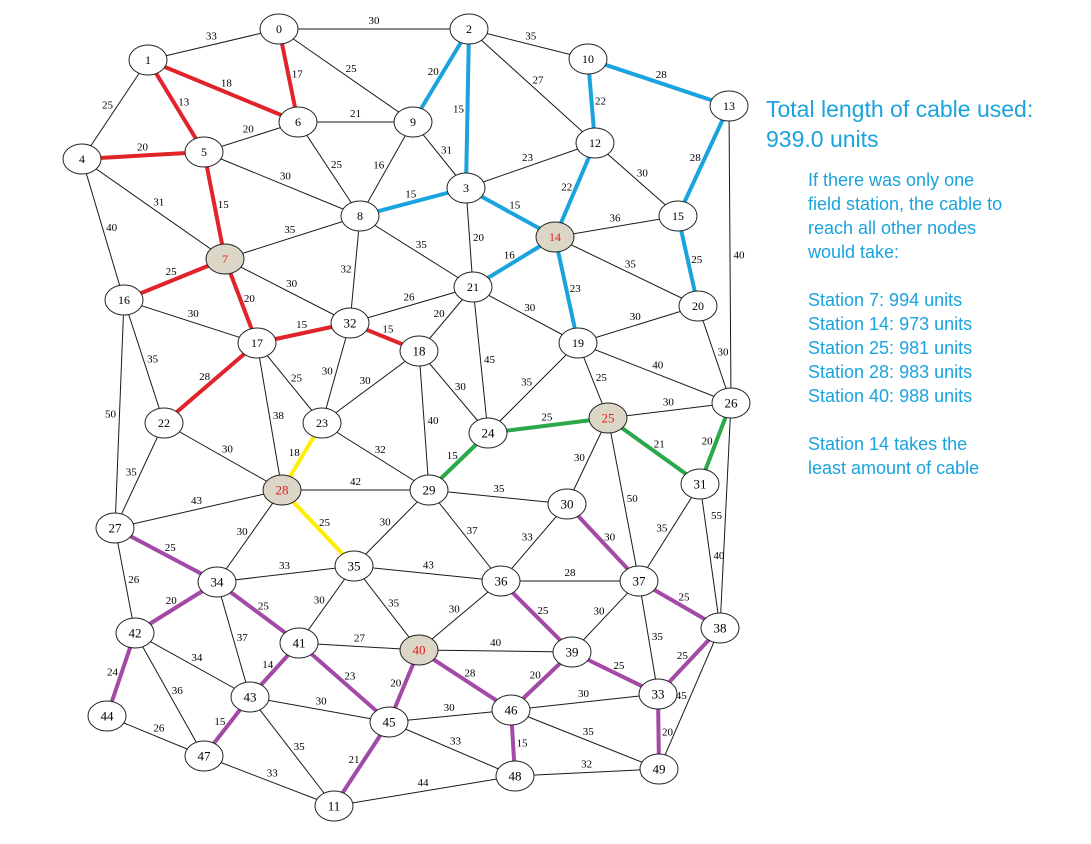 The height and width of the screenshot is (844, 1091). Describe the element at coordinates (355, 482) in the screenshot. I see `edge-weight-28-29: 42` at that location.